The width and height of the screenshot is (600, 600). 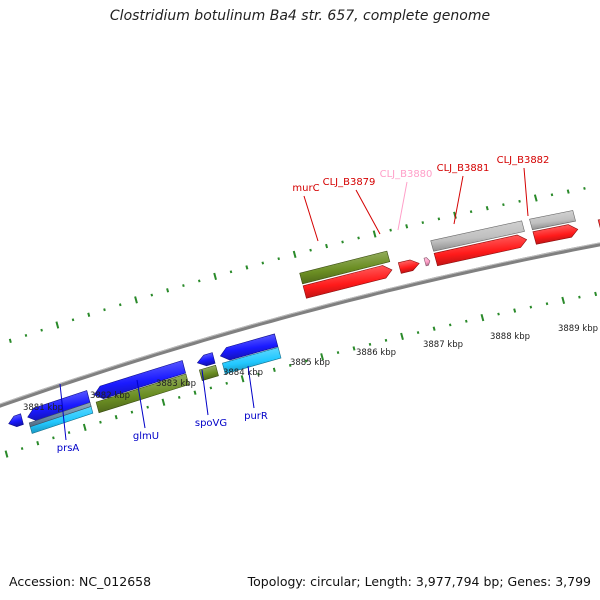 I want to click on prev-reverse-arrow, so click(x=16, y=420).